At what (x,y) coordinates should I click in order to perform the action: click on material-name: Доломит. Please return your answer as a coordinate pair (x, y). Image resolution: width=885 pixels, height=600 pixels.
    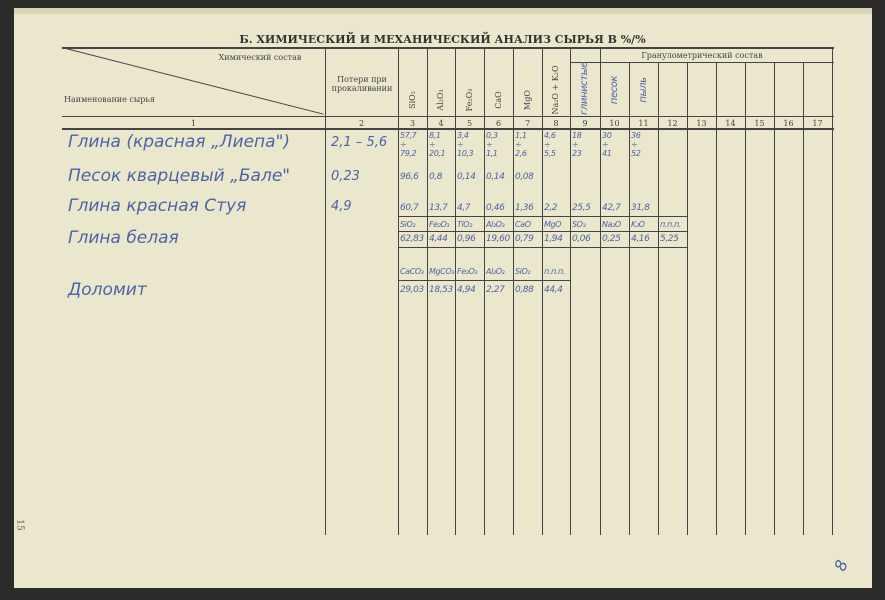
    Looking at the image, I should click on (107, 290).